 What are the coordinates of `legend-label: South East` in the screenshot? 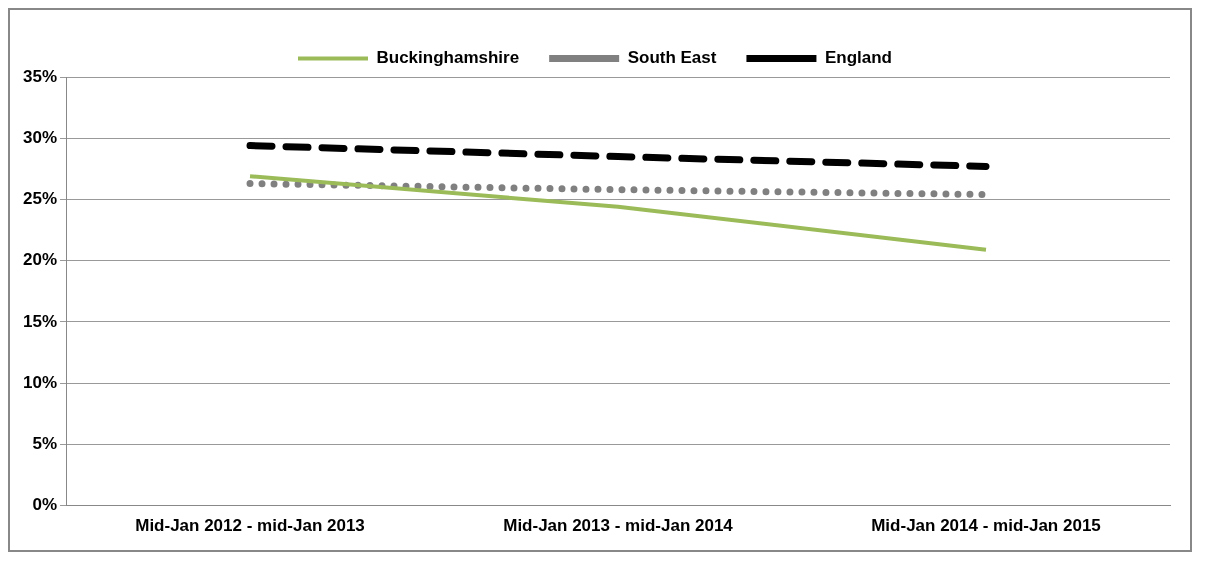 It's located at (672, 58).